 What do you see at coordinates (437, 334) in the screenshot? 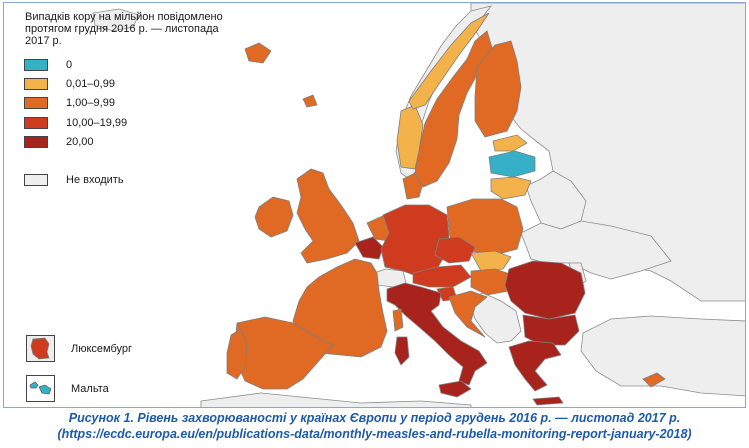
I see `country-italy` at bounding box center [437, 334].